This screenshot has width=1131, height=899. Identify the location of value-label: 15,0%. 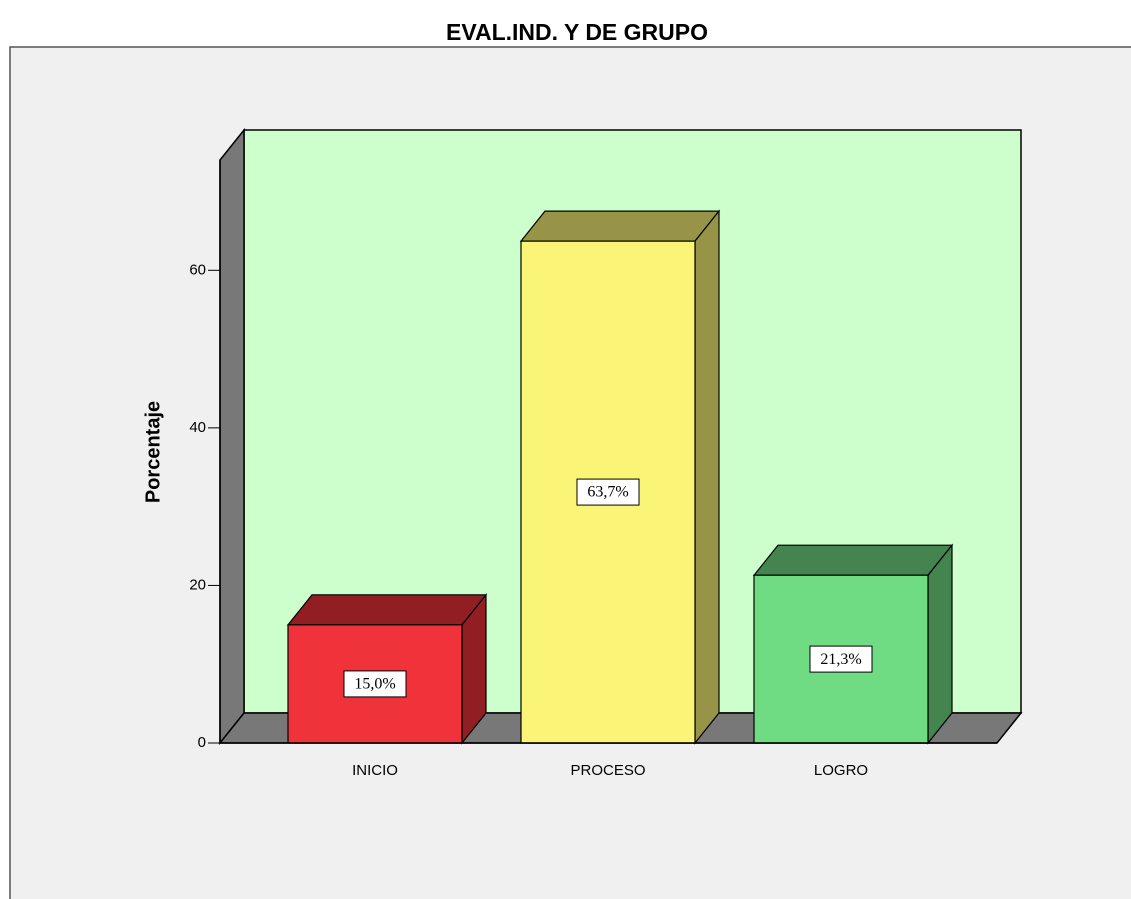
(374, 684).